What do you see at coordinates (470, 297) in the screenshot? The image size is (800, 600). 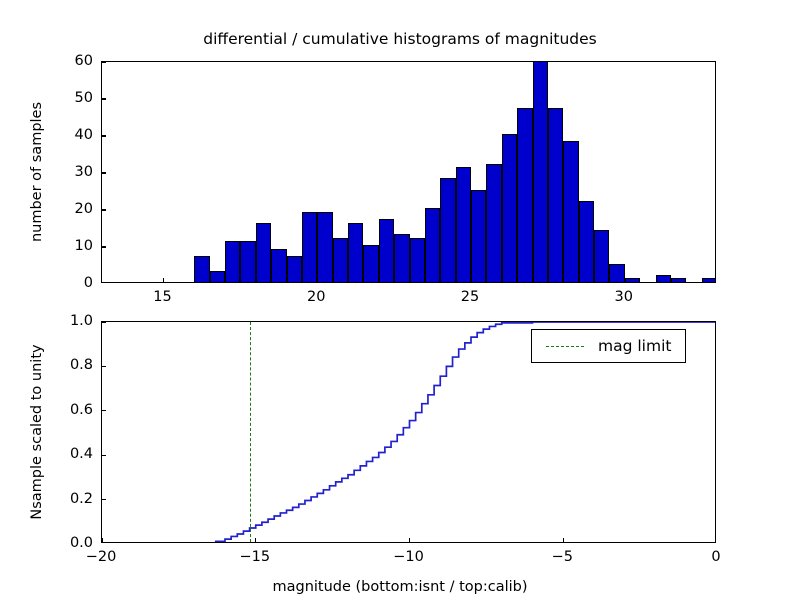 I see `x-tick-label: 25` at bounding box center [470, 297].